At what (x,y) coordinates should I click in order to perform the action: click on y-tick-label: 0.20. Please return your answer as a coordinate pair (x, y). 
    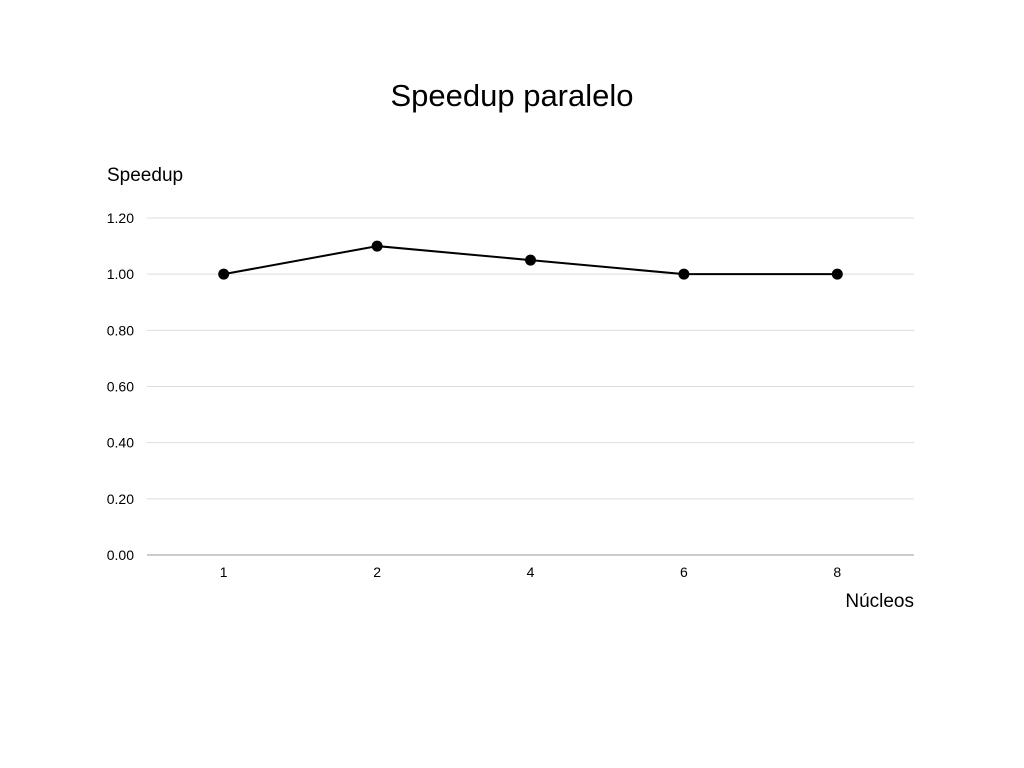
    Looking at the image, I should click on (120, 499).